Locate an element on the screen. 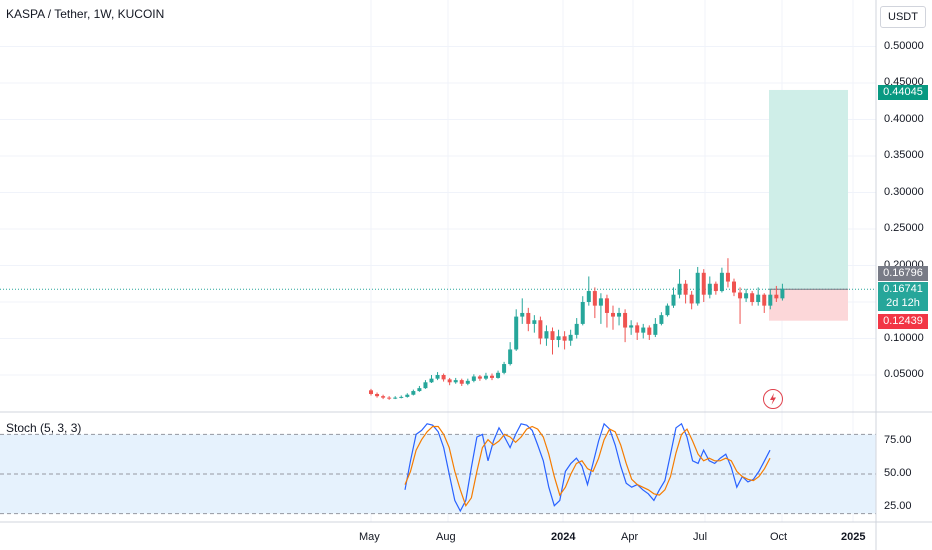 Image resolution: width=932 pixels, height=550 pixels. time-tick-label: 2024 is located at coordinates (563, 537).